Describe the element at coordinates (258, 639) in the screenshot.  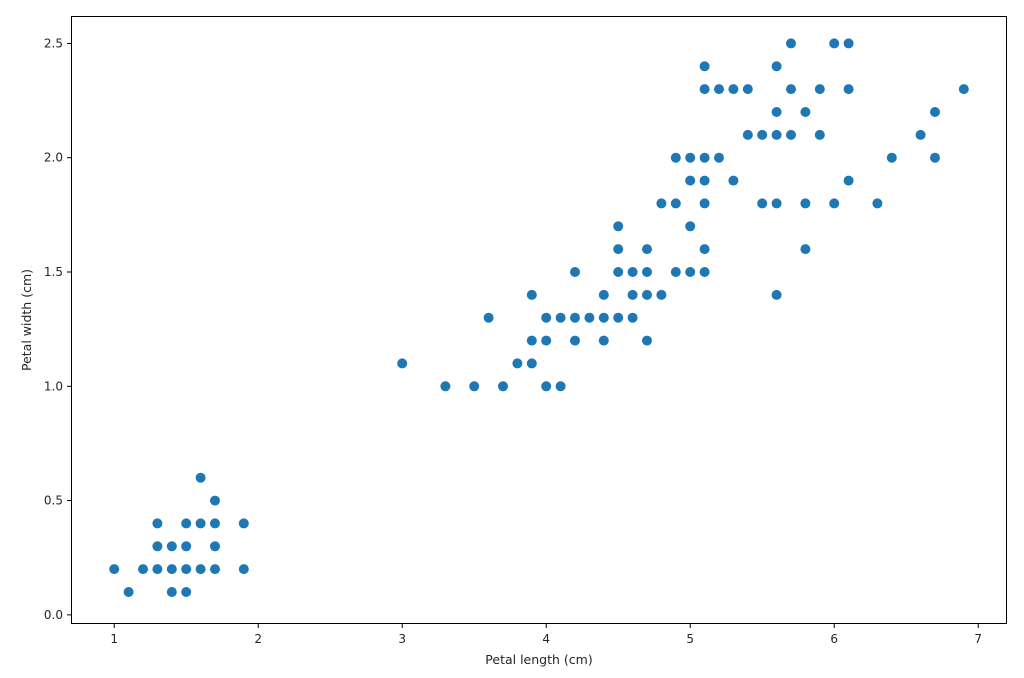
I see `x-tick-label: 2` at that location.